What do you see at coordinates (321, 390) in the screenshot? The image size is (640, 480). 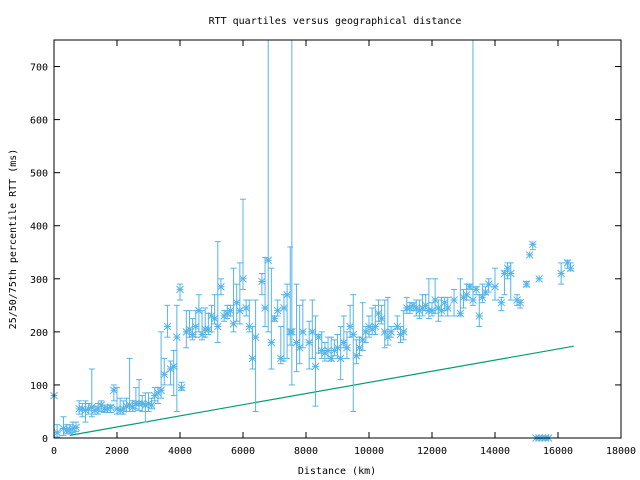 I see `min-rtt-line` at bounding box center [321, 390].